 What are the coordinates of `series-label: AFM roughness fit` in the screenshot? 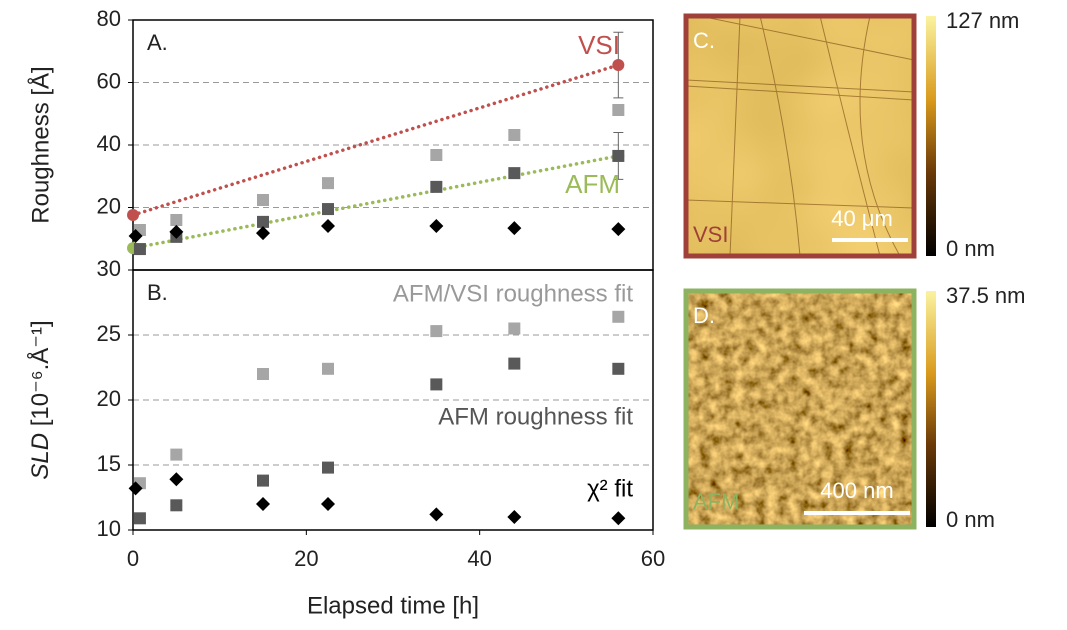 It's located at (535, 416).